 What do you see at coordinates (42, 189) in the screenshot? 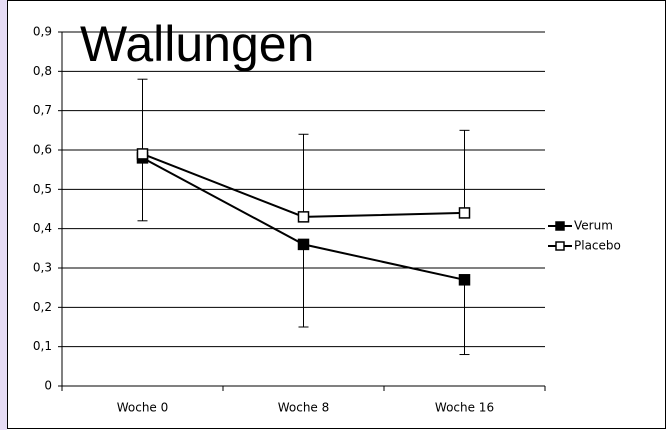
I see `y-tick-label: 0,5` at bounding box center [42, 189].